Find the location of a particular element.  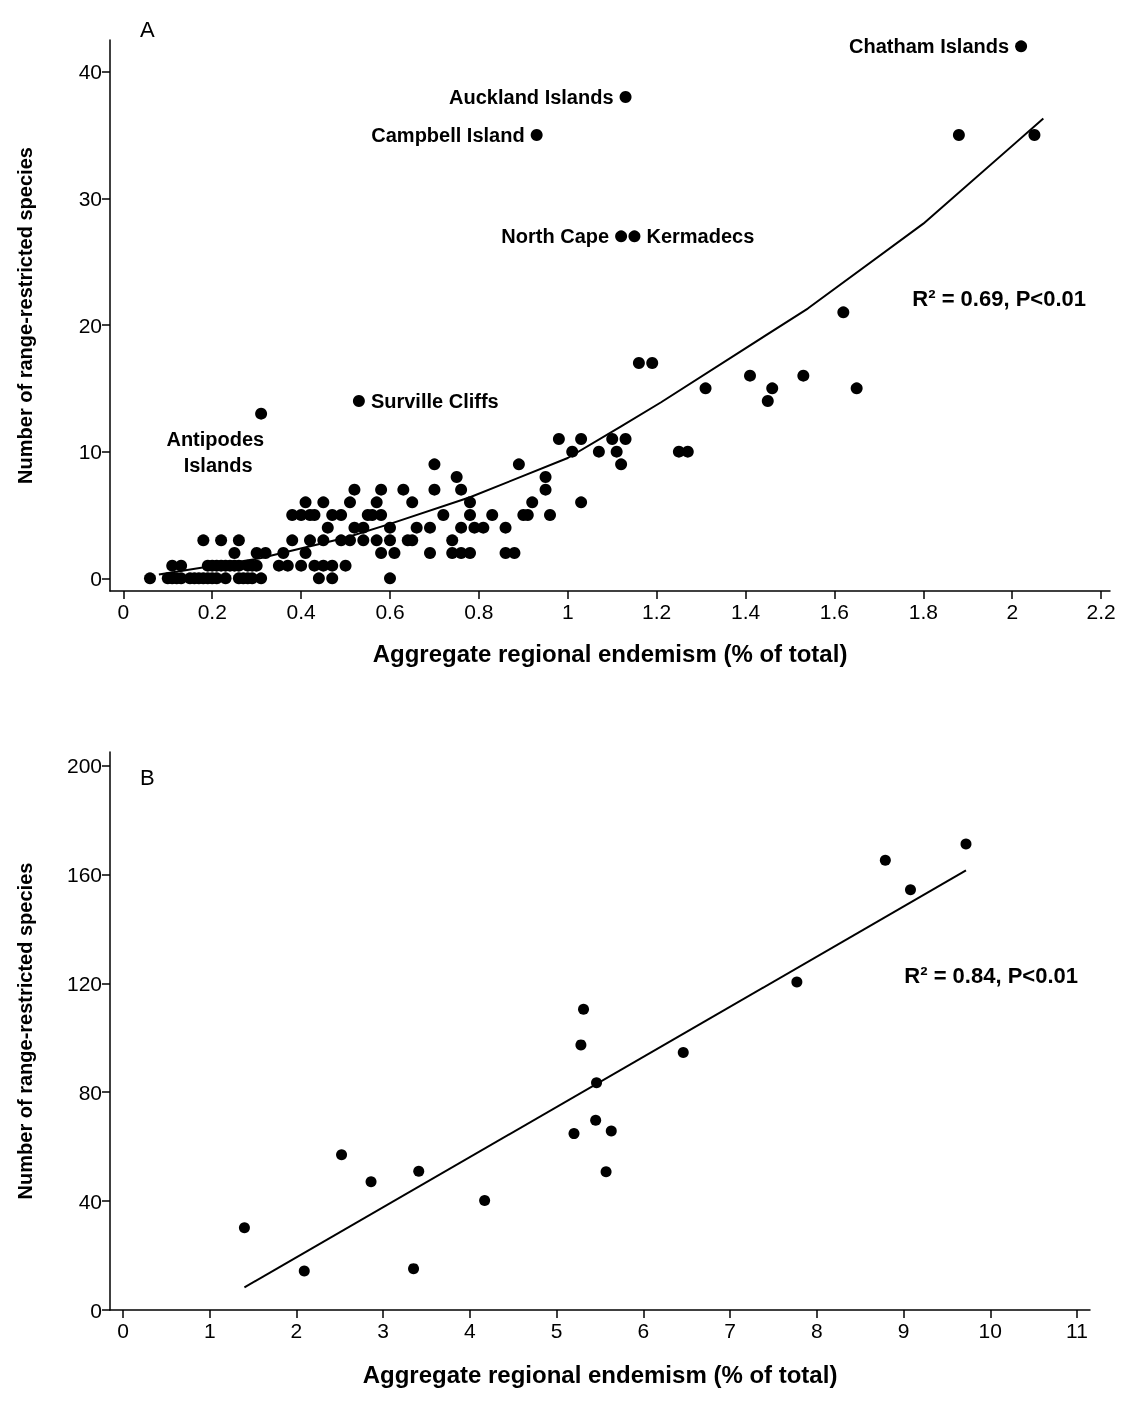

y-tick-label: 80 is located at coordinates (90, 1092).